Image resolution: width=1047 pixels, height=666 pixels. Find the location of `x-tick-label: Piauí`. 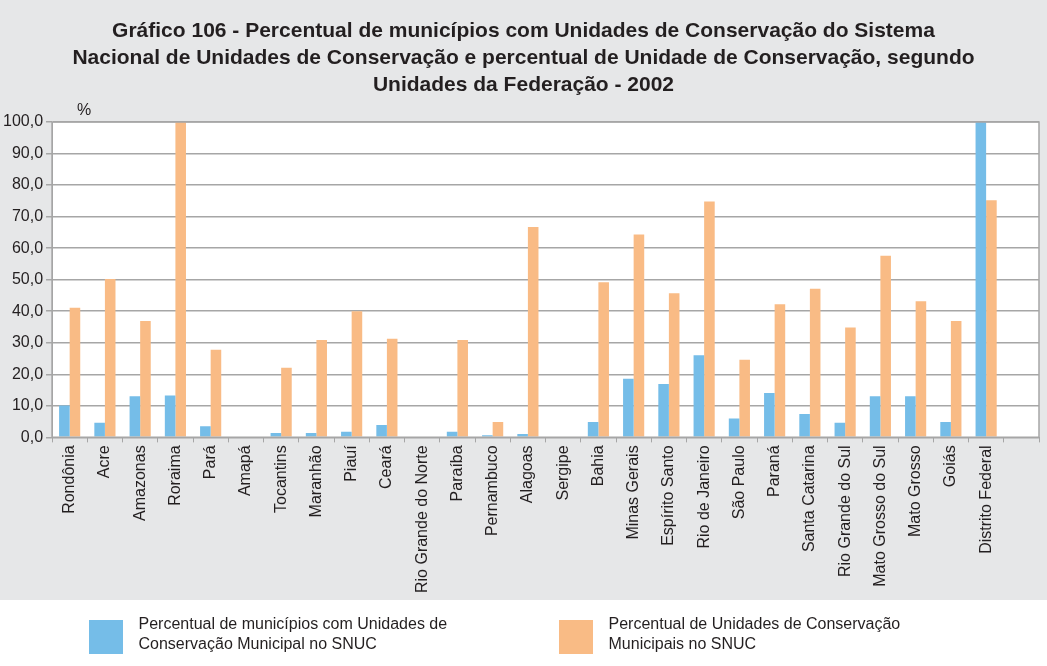

x-tick-label: Piauí is located at coordinates (351, 463).